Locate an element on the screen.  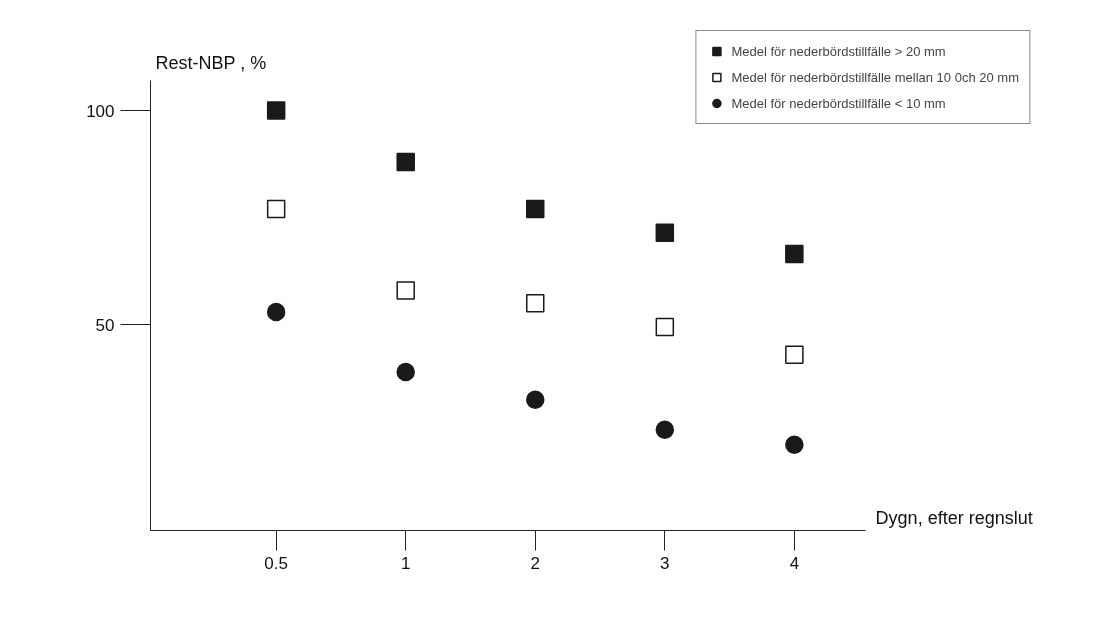
x-tick-label: 1 is located at coordinates (405, 563).